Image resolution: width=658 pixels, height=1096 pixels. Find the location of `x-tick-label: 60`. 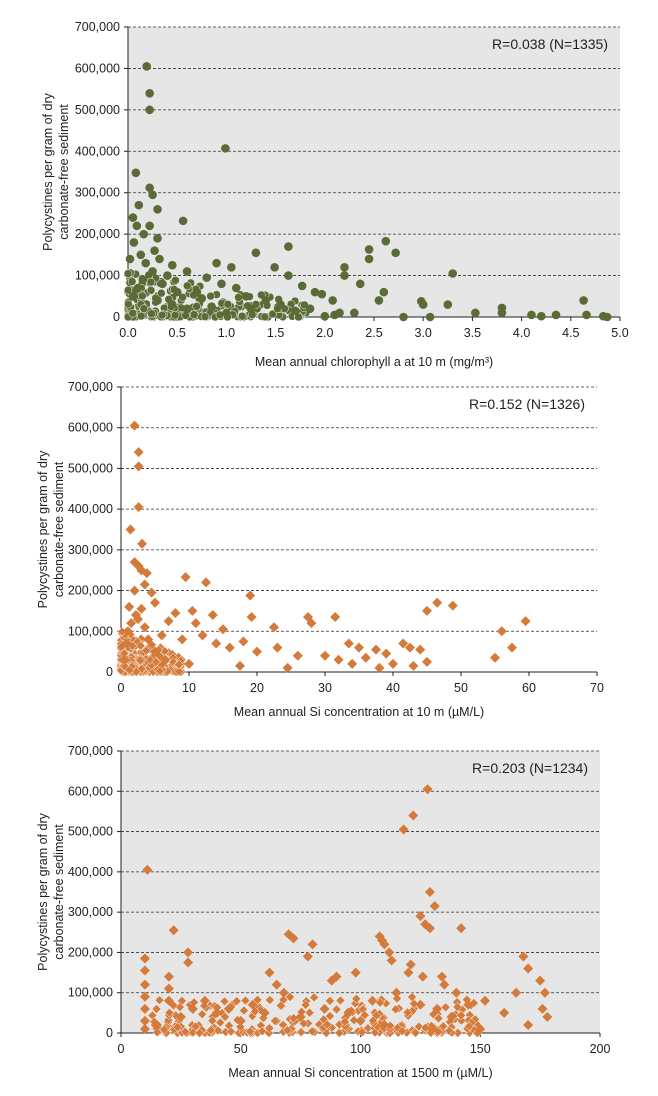

x-tick-label: 60 is located at coordinates (529, 688).